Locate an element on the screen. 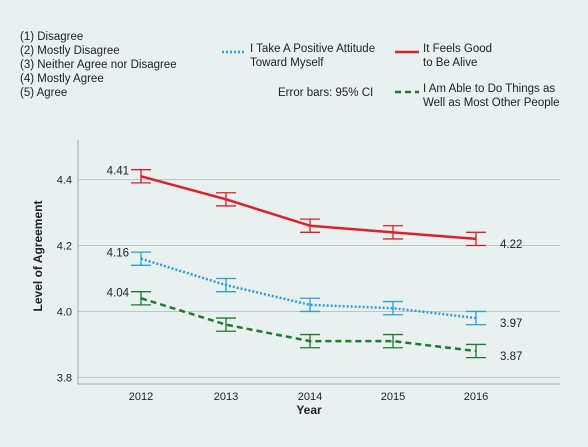 This screenshot has width=588, height=447. data-label-end-able: 3.87 is located at coordinates (511, 357).